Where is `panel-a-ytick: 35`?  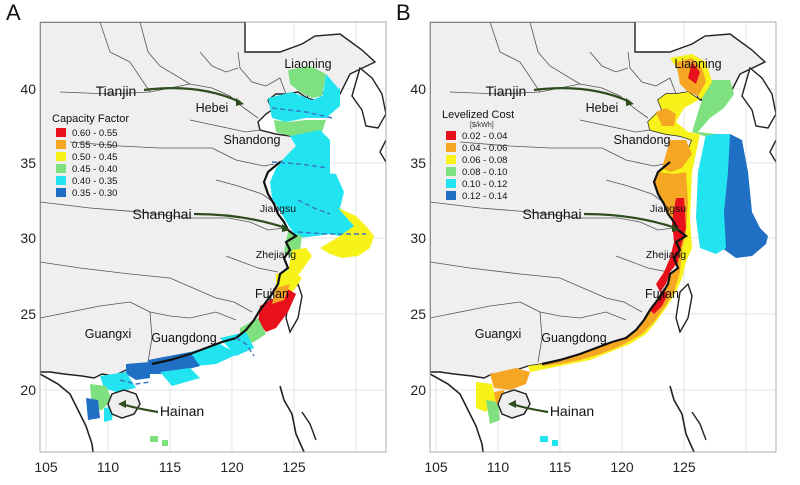 panel-a-ytick: 35 is located at coordinates (28, 163).